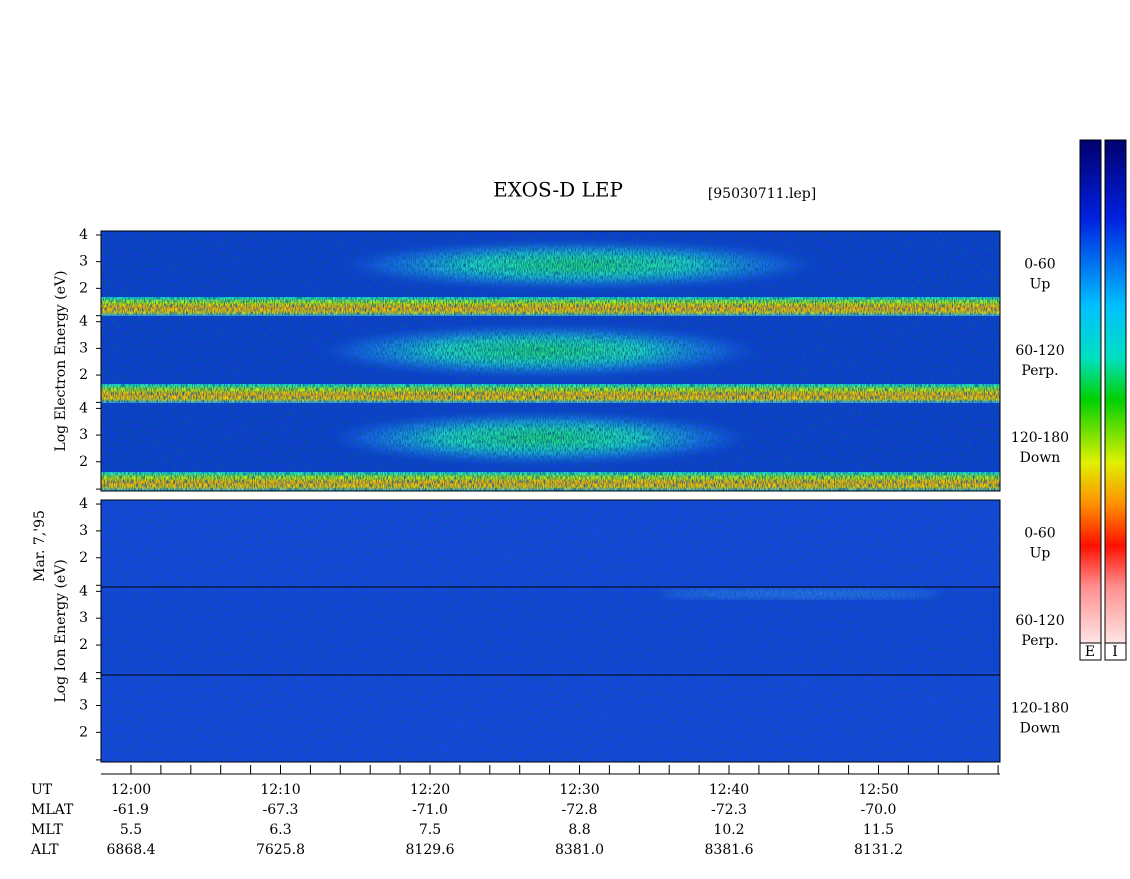  Describe the element at coordinates (579, 830) in the screenshot. I see `axis-value: 8.8` at that location.